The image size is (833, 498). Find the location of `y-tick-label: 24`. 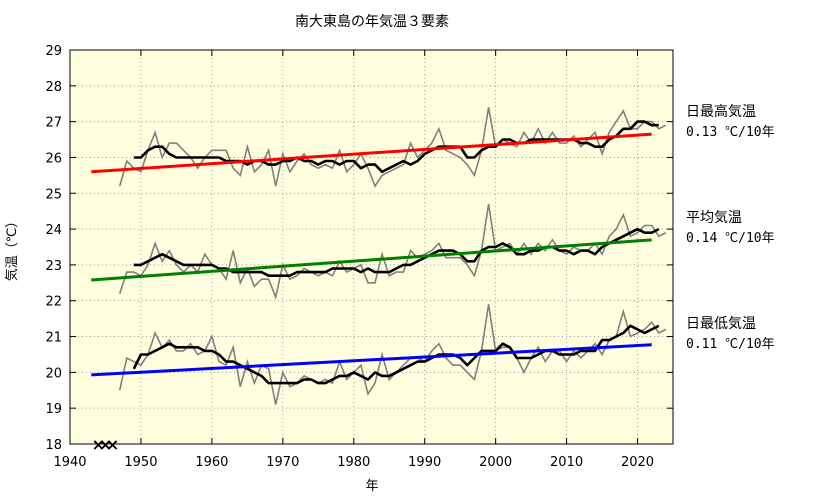

y-tick-label: 24 is located at coordinates (53, 230).